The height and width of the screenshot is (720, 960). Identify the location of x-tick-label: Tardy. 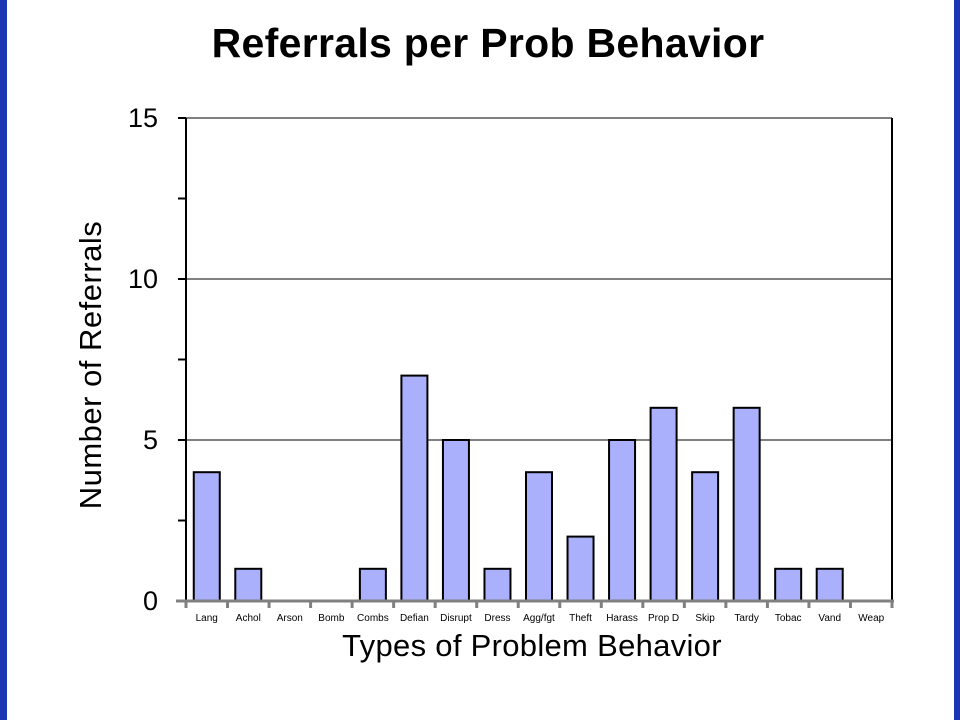
(746, 618).